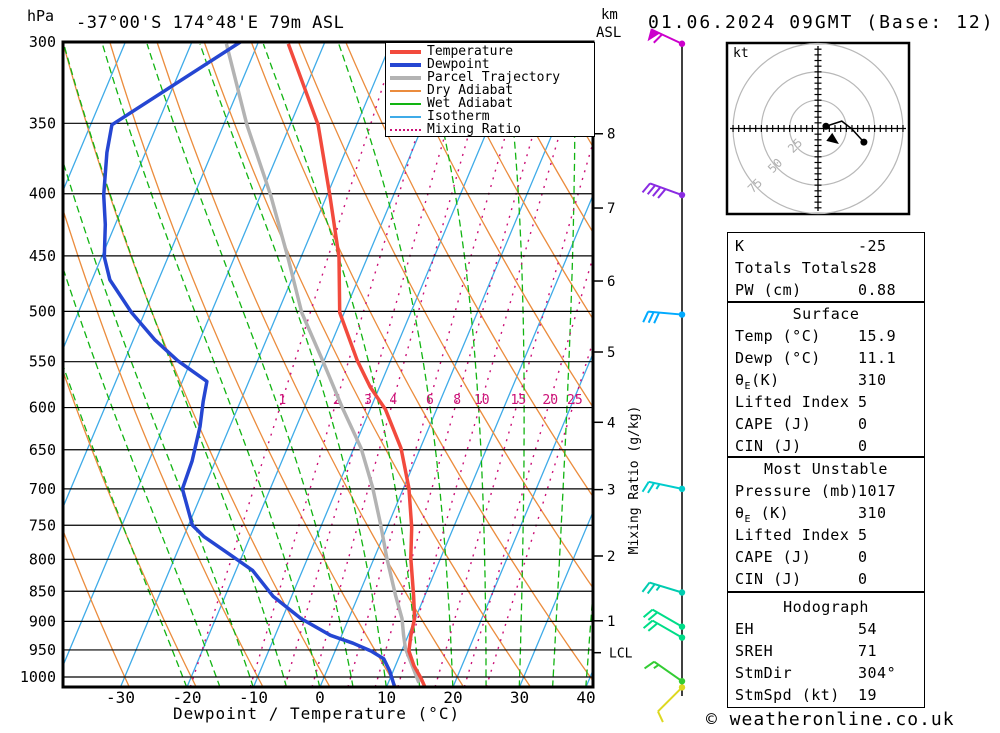 Image resolution: width=1000 pixels, height=733 pixels. I want to click on pressure-tick-label: 950, so click(42, 650).